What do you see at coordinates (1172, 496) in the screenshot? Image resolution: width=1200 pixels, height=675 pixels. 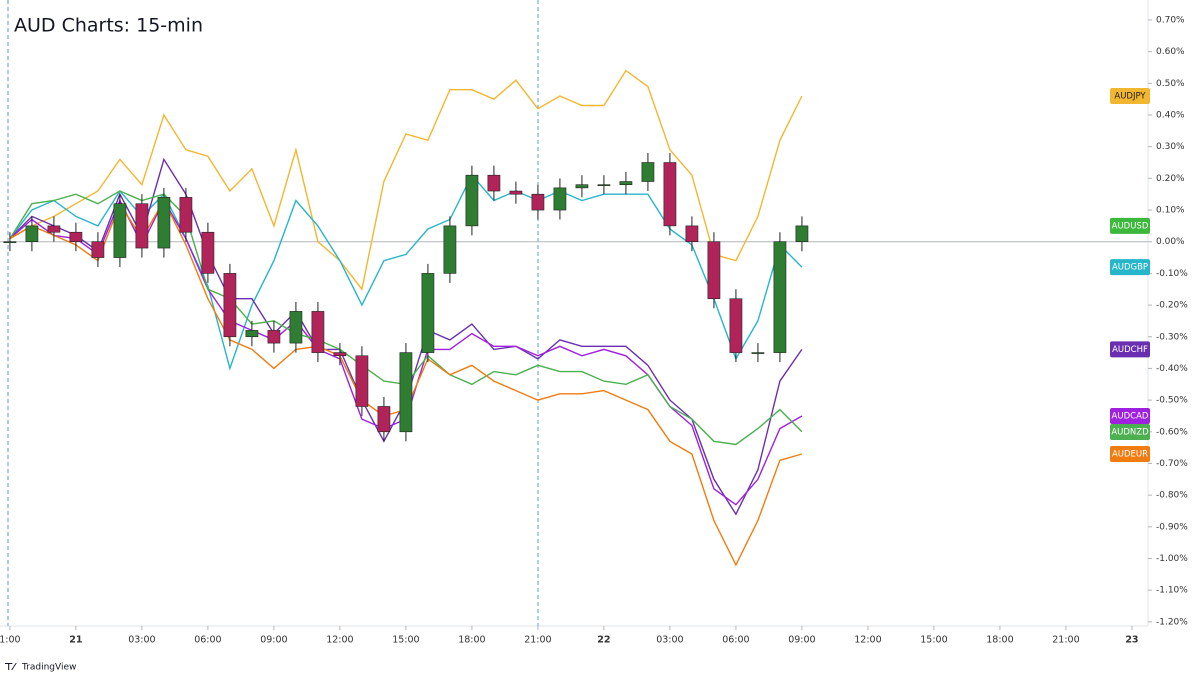 I see `y-tick-label: -0.80%` at bounding box center [1172, 496].